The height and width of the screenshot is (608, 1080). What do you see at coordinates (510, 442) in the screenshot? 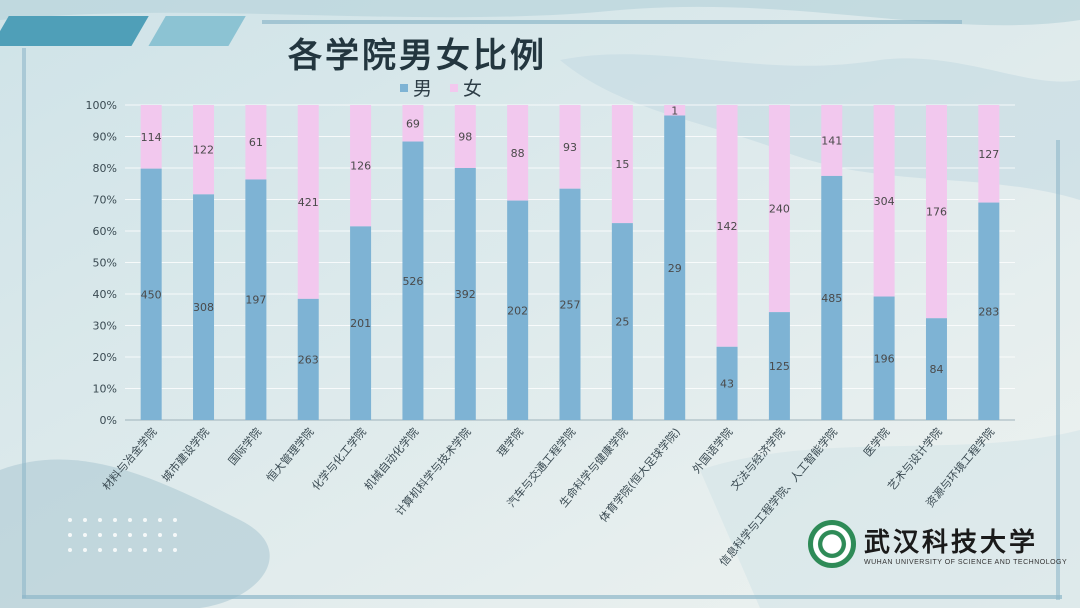
I see `x-tick-label: 理学院` at bounding box center [510, 442].